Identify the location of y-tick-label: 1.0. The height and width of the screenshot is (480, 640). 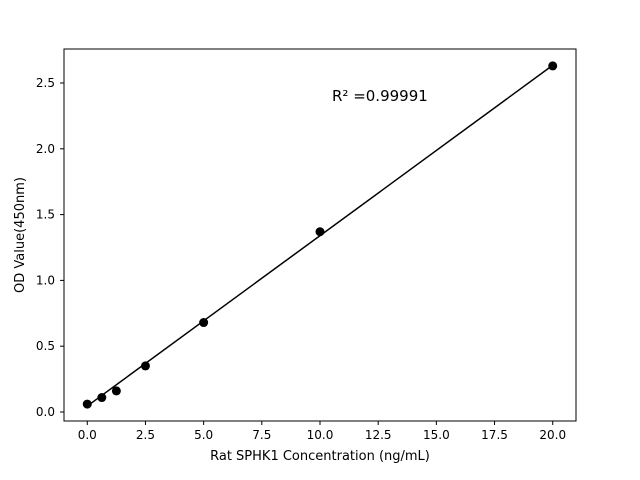
(45, 280).